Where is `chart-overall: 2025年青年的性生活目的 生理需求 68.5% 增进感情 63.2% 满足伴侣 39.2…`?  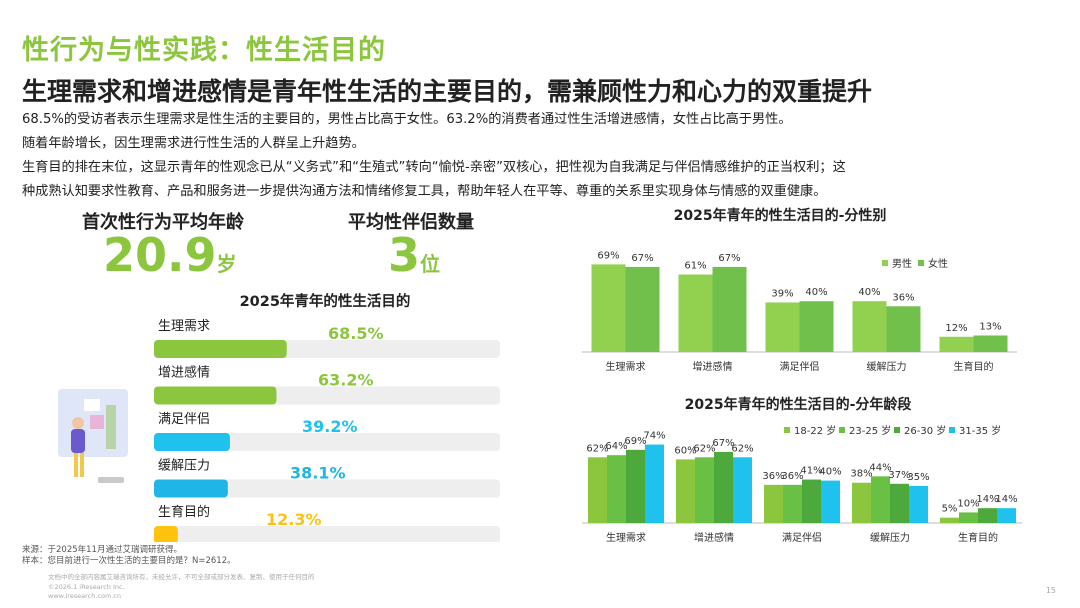
chart-overall: 2025年青年的性生活目的 生理需求 68.5% 增进感情 63.2% 满足伴侣 39.2… is located at coordinates (327, 417).